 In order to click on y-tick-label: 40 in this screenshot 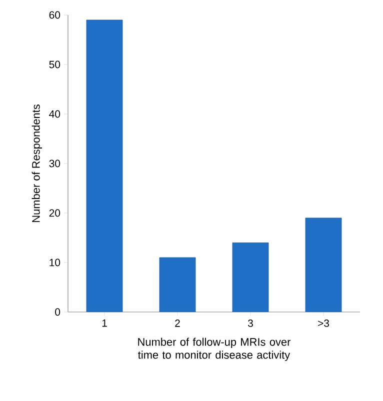, I will do `click(54, 114)`.